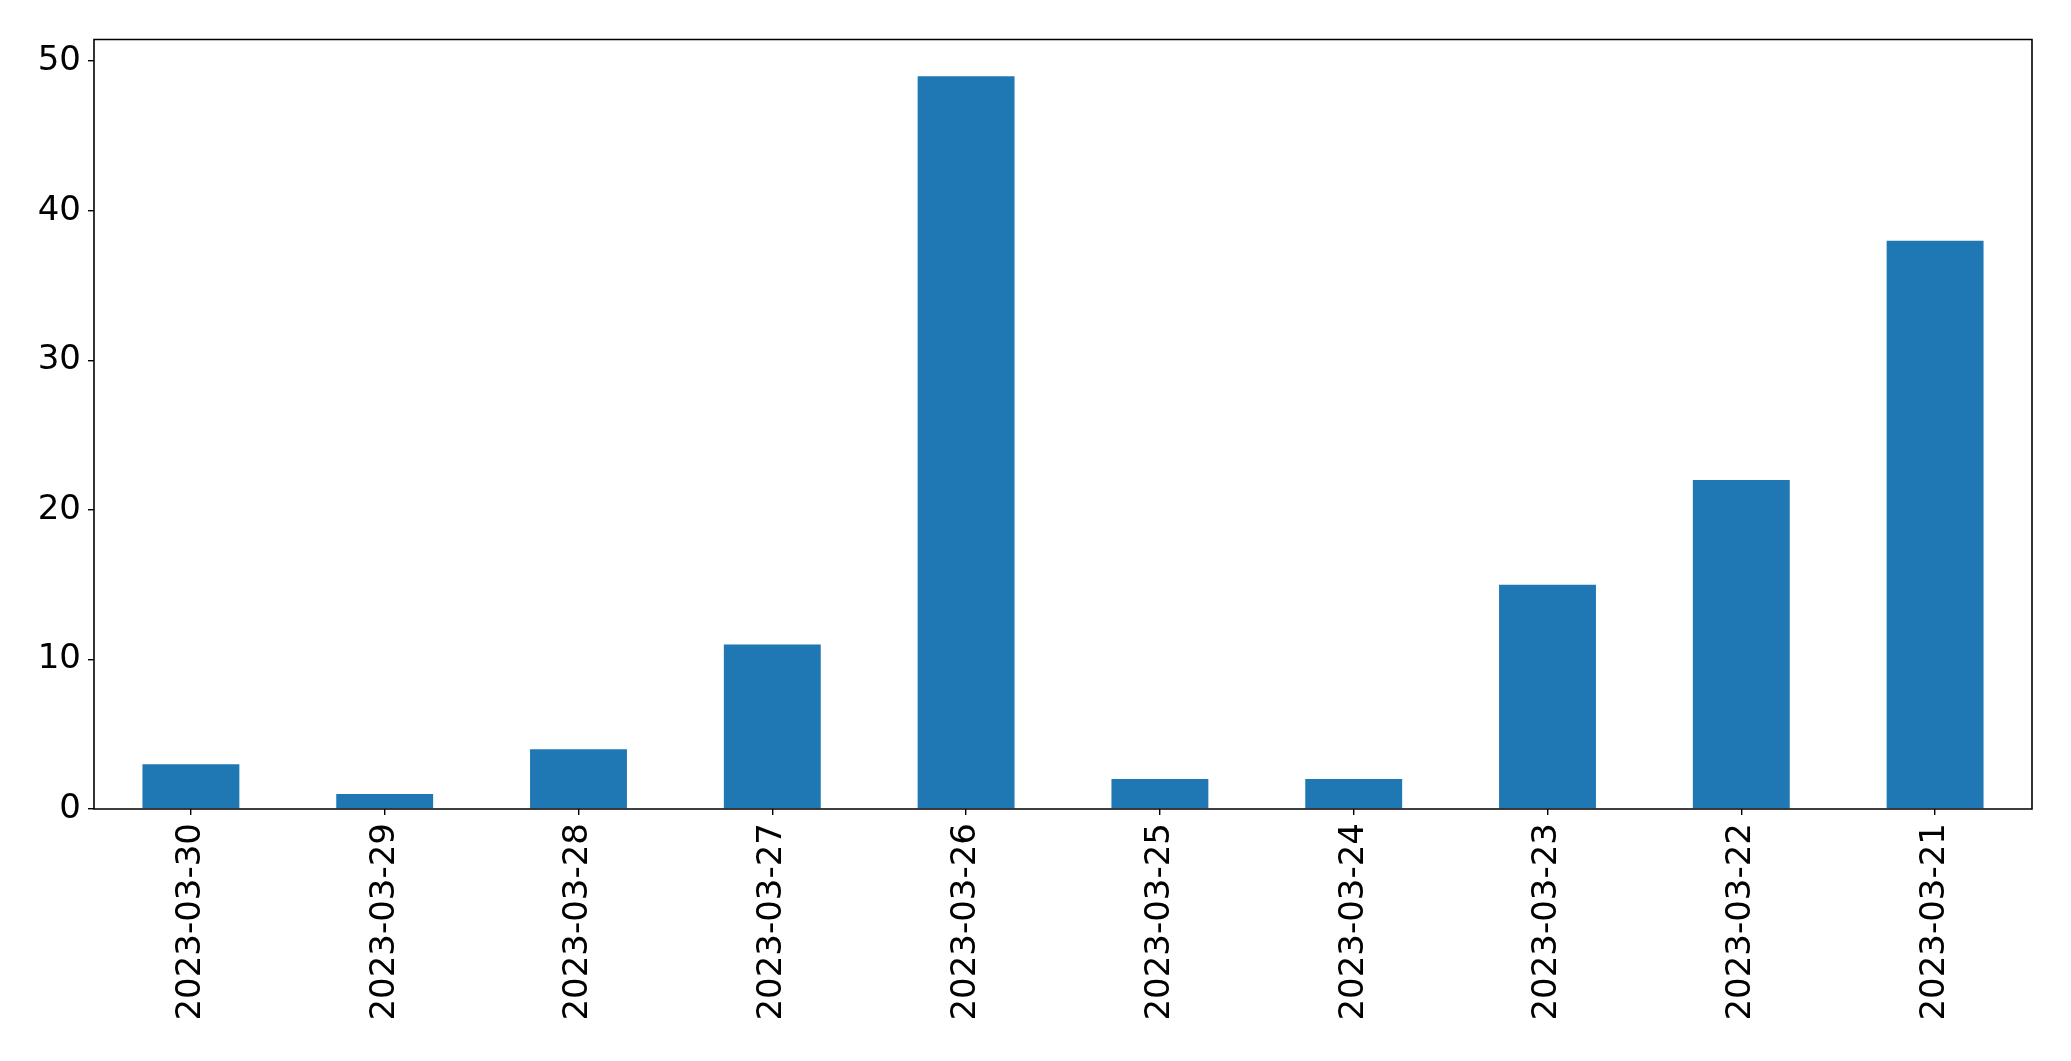 Image resolution: width=2071 pixels, height=1061 pixels. I want to click on x-tick-label: 2023-03-30, so click(187, 922).